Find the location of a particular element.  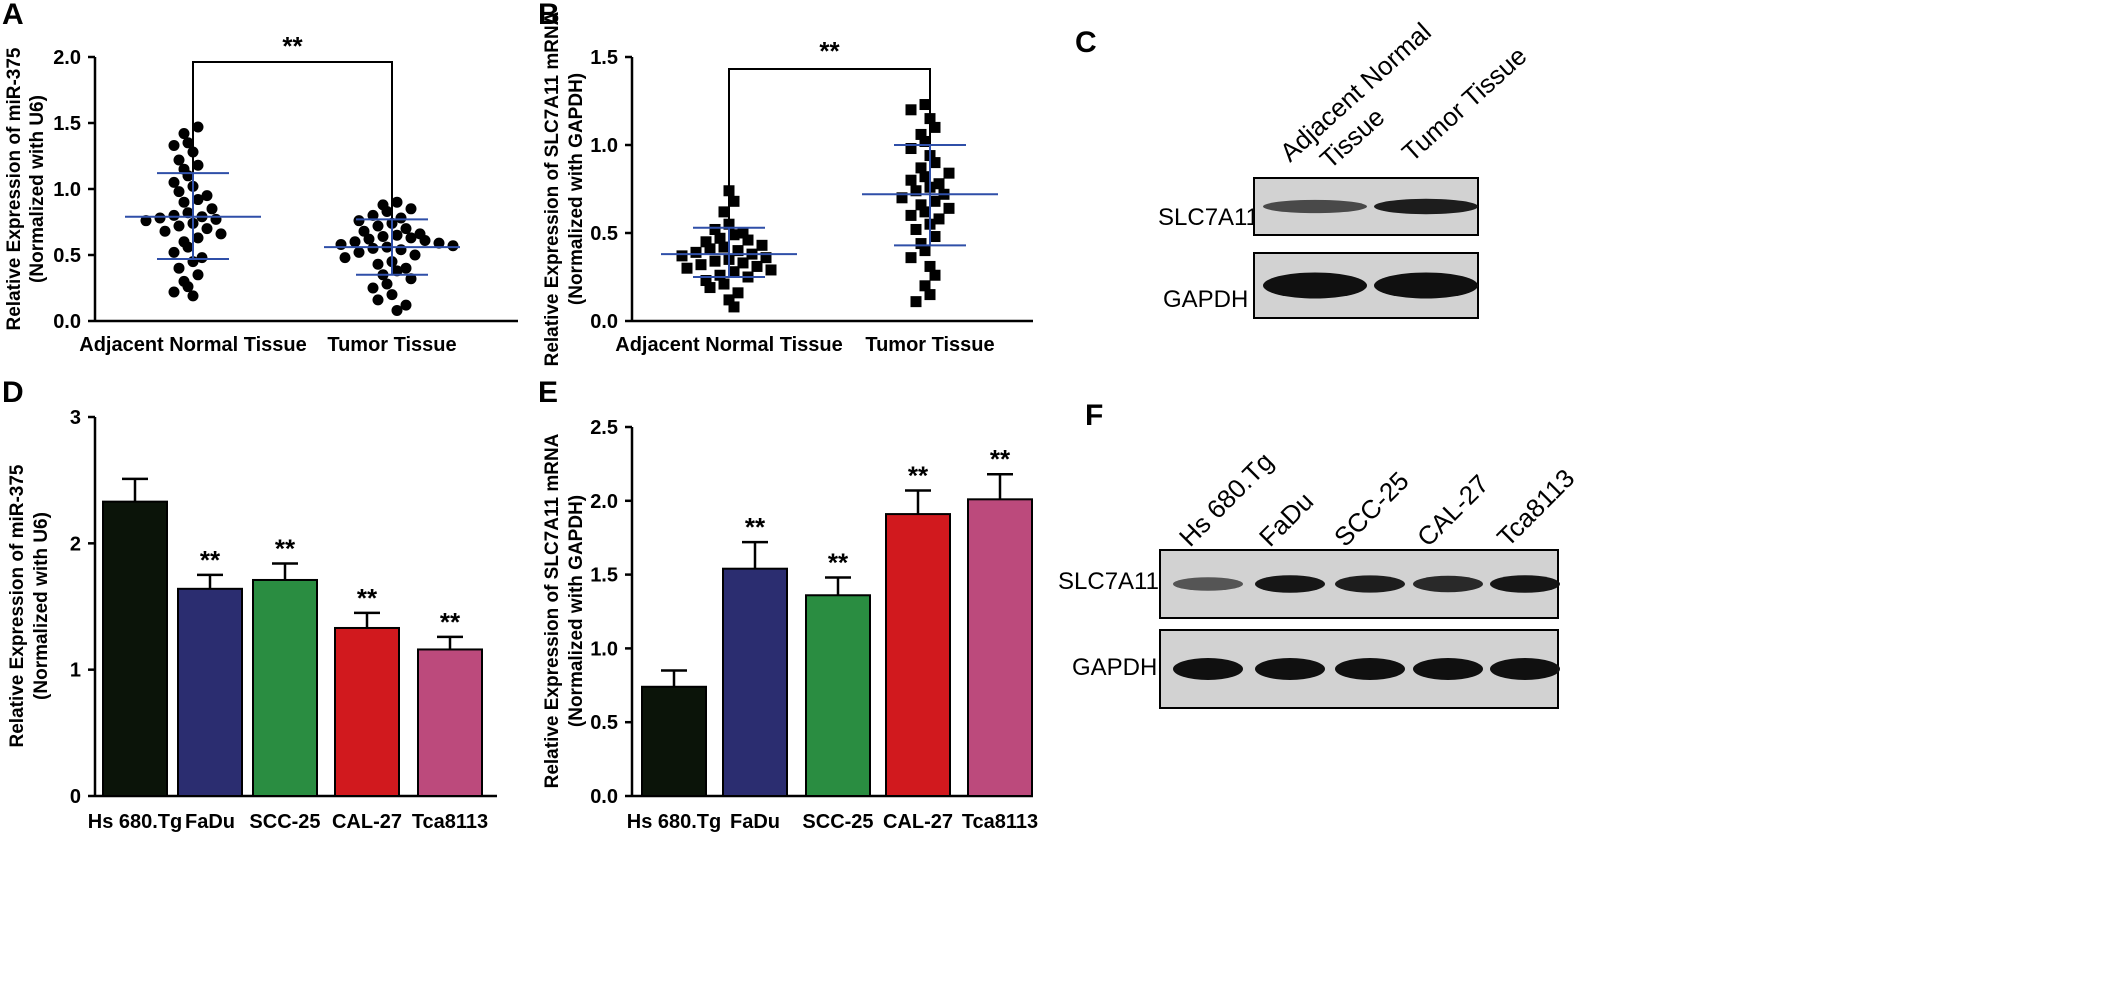

b-significance-label: ** is located at coordinates (829, 51).